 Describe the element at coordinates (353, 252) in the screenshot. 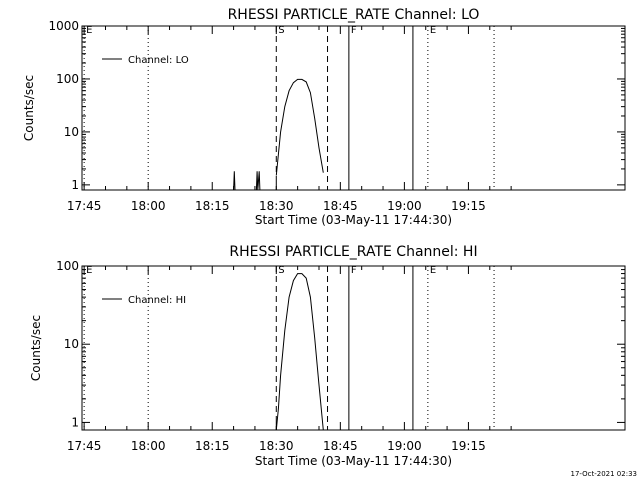

I see `chart-title: RHESSI PARTICLE_RATE Channel: HI` at that location.